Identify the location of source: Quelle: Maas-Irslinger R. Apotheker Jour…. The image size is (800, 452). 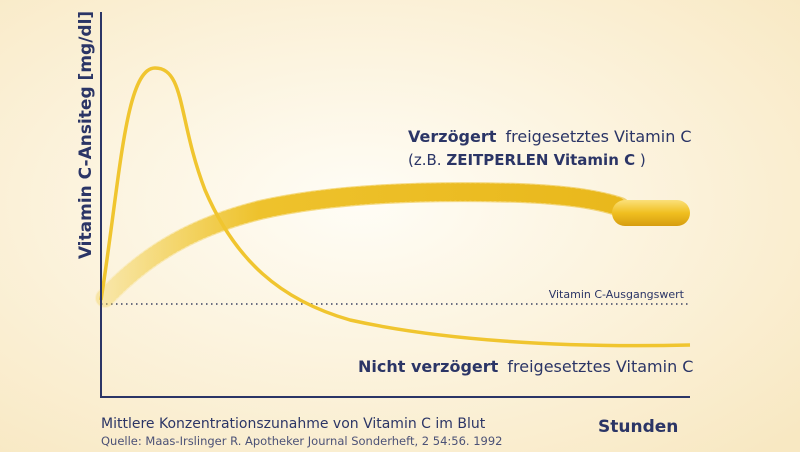
(301, 441).